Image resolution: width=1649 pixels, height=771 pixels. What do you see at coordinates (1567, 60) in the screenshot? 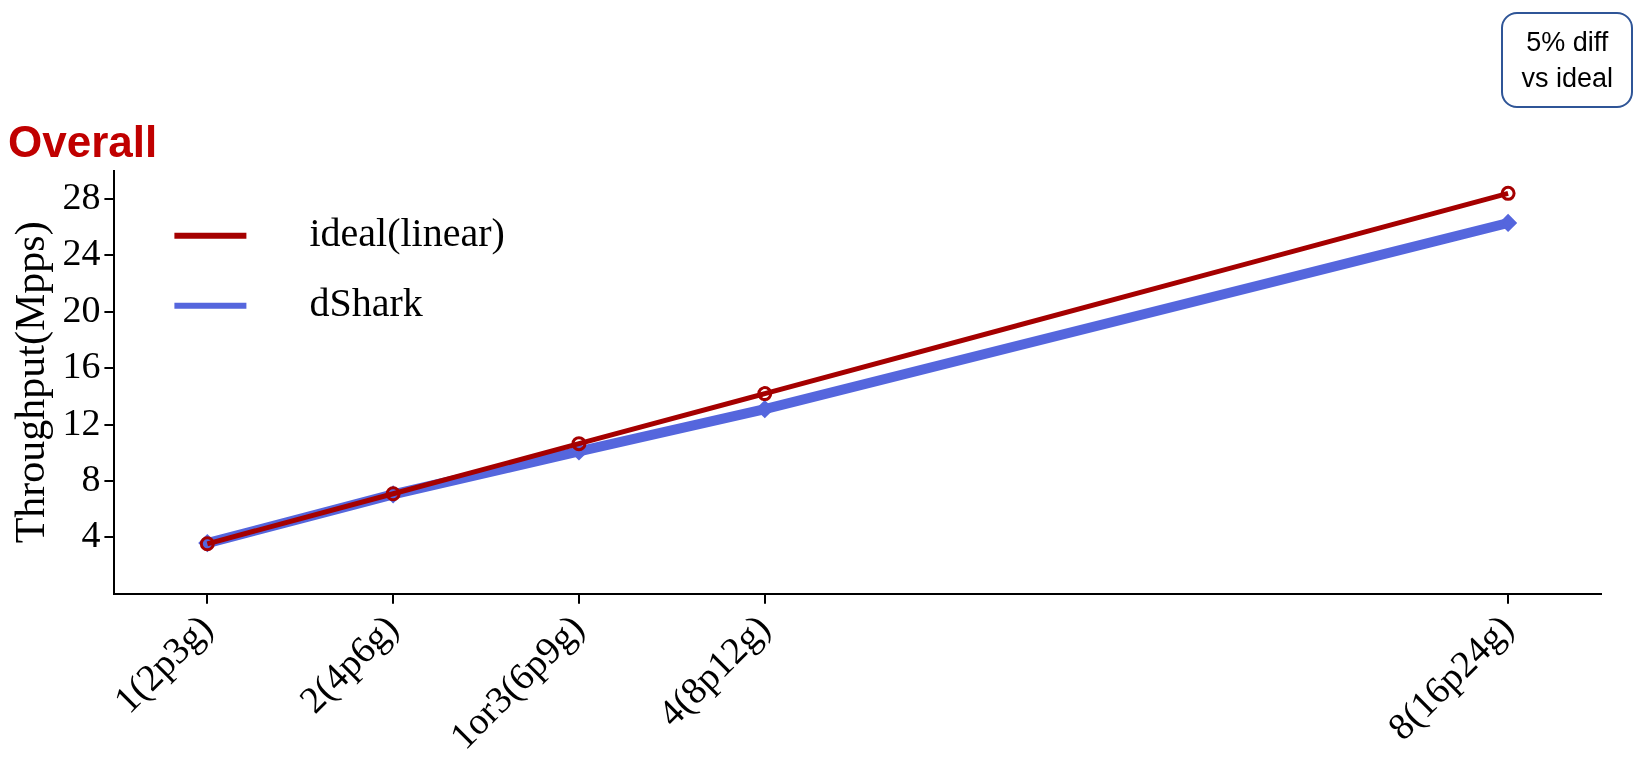
I see `text: 5% diff vs ideal` at bounding box center [1567, 60].